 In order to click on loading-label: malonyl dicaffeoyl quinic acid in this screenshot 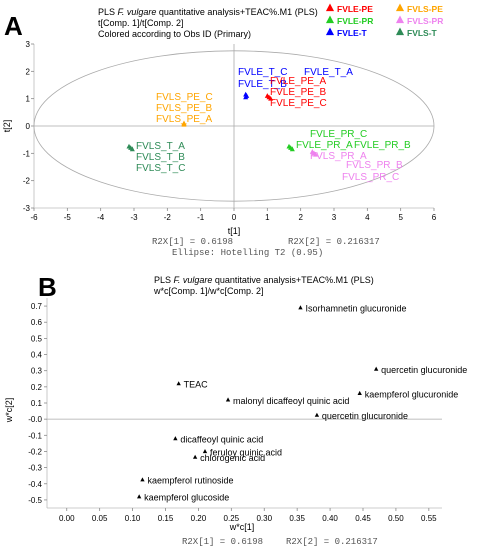, I will do `click(291, 401)`.